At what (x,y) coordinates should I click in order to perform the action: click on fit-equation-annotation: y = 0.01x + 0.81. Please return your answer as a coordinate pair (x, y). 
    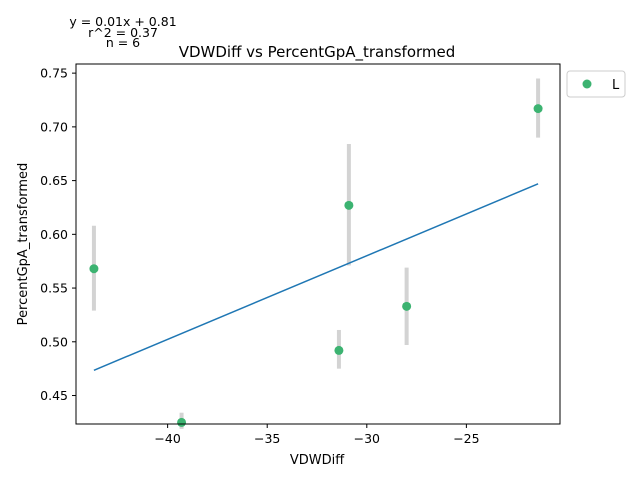
    Looking at the image, I should click on (122, 21).